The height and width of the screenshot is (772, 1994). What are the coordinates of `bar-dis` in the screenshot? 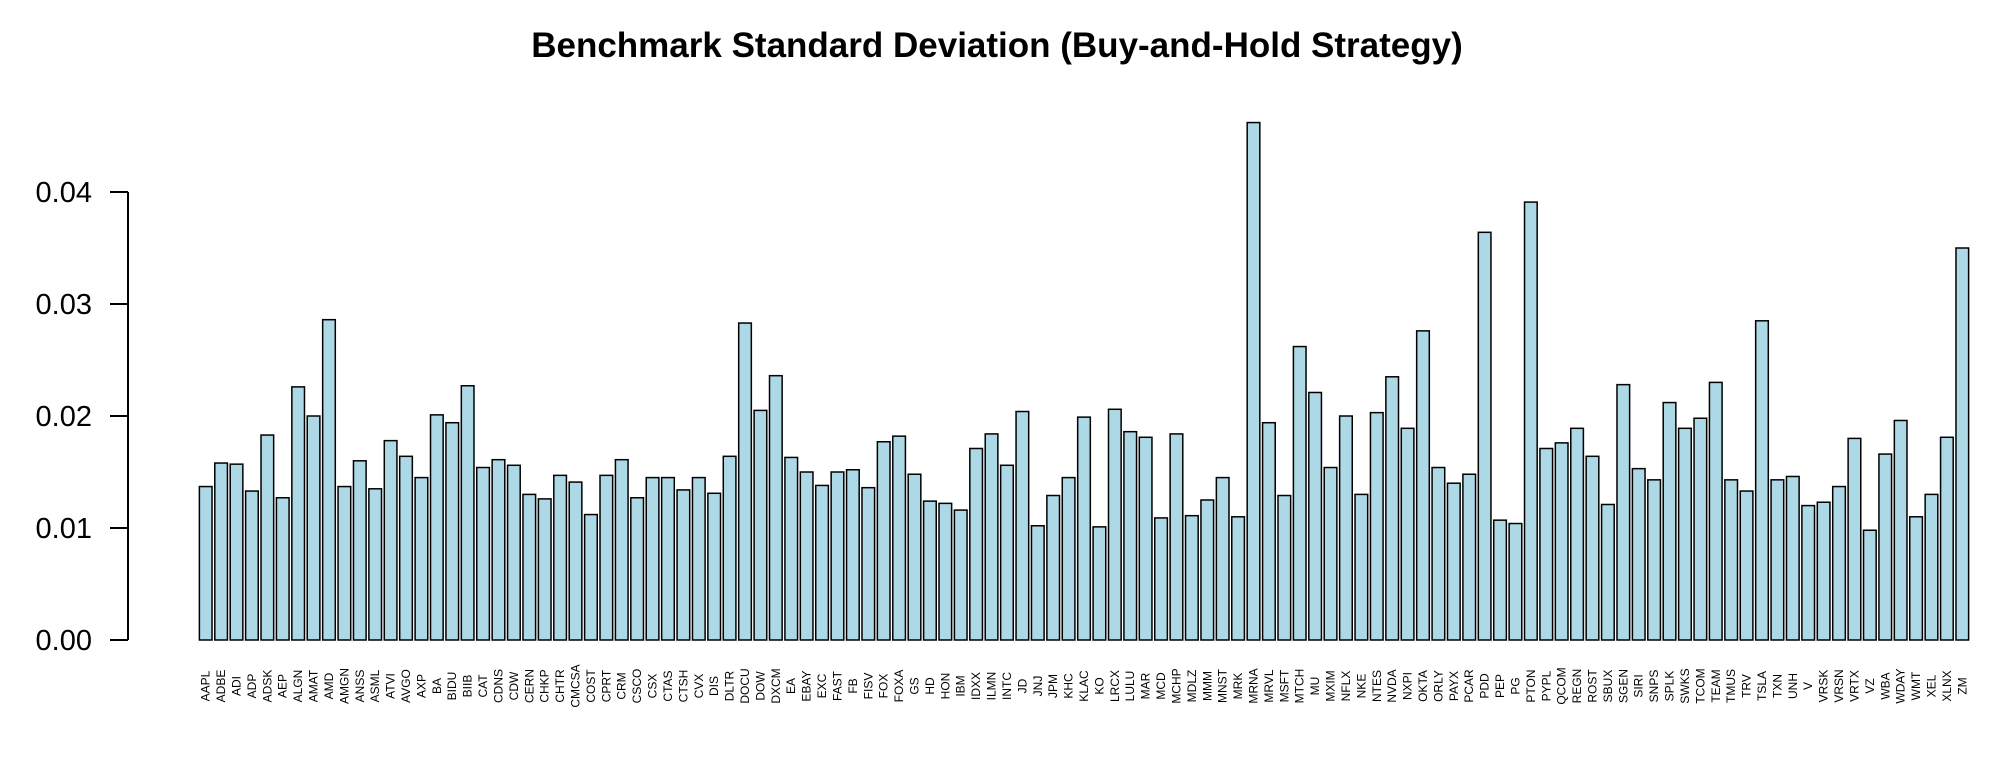 It's located at (714, 566).